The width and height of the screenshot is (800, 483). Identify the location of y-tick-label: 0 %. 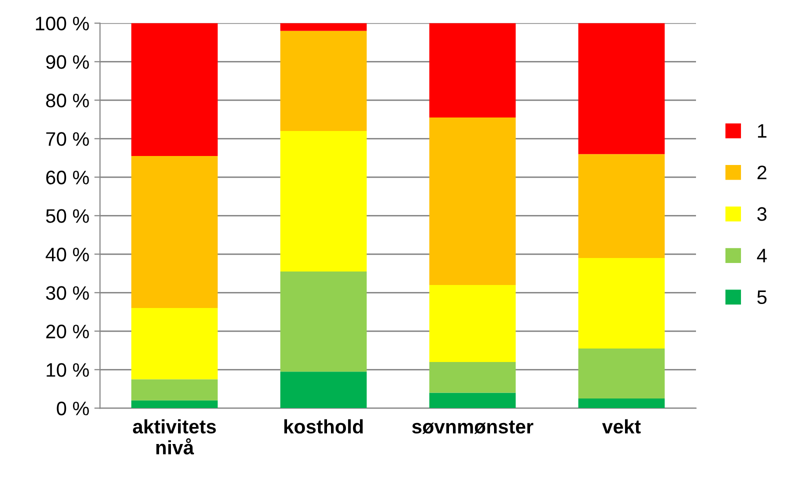
(72, 409).